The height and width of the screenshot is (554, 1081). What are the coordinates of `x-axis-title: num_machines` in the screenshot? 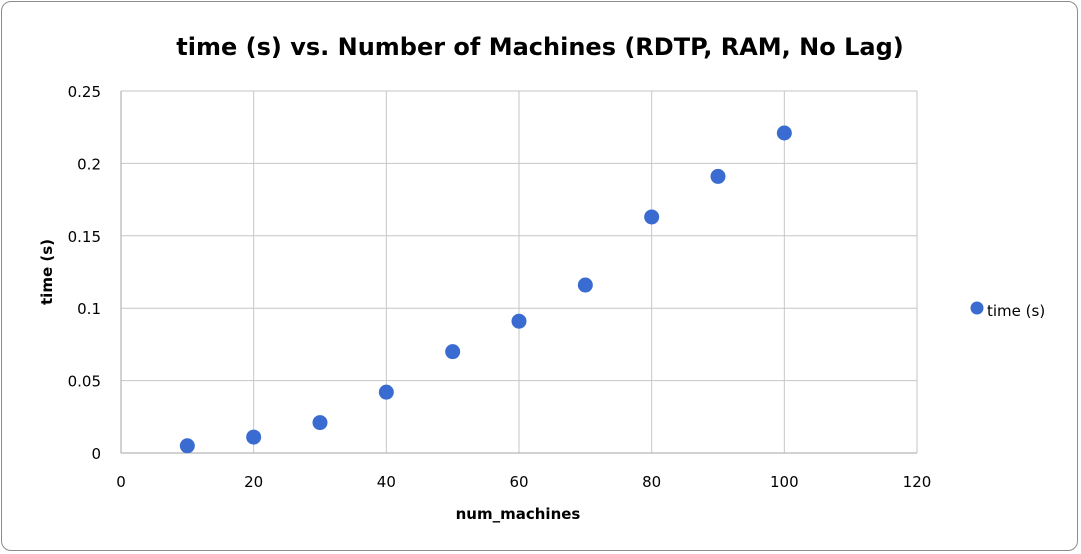 It's located at (518, 514).